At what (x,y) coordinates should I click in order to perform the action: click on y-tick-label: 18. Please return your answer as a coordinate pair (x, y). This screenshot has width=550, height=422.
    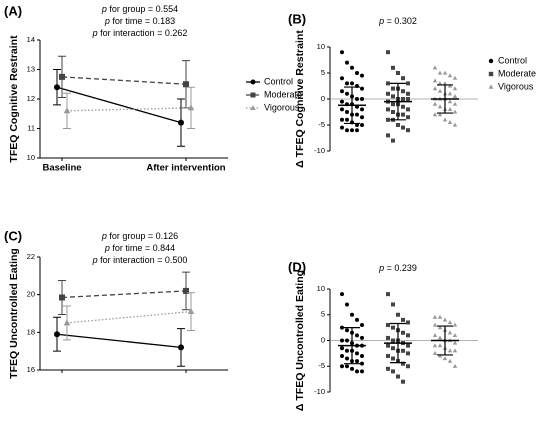
    Looking at the image, I should click on (31, 331).